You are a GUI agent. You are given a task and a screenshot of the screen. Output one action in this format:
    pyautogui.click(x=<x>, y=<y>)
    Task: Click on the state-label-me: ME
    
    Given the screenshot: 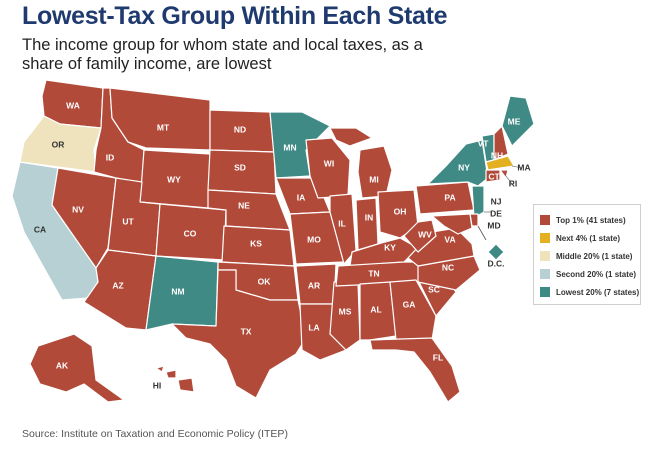 What is the action you would take?
    pyautogui.click(x=514, y=121)
    